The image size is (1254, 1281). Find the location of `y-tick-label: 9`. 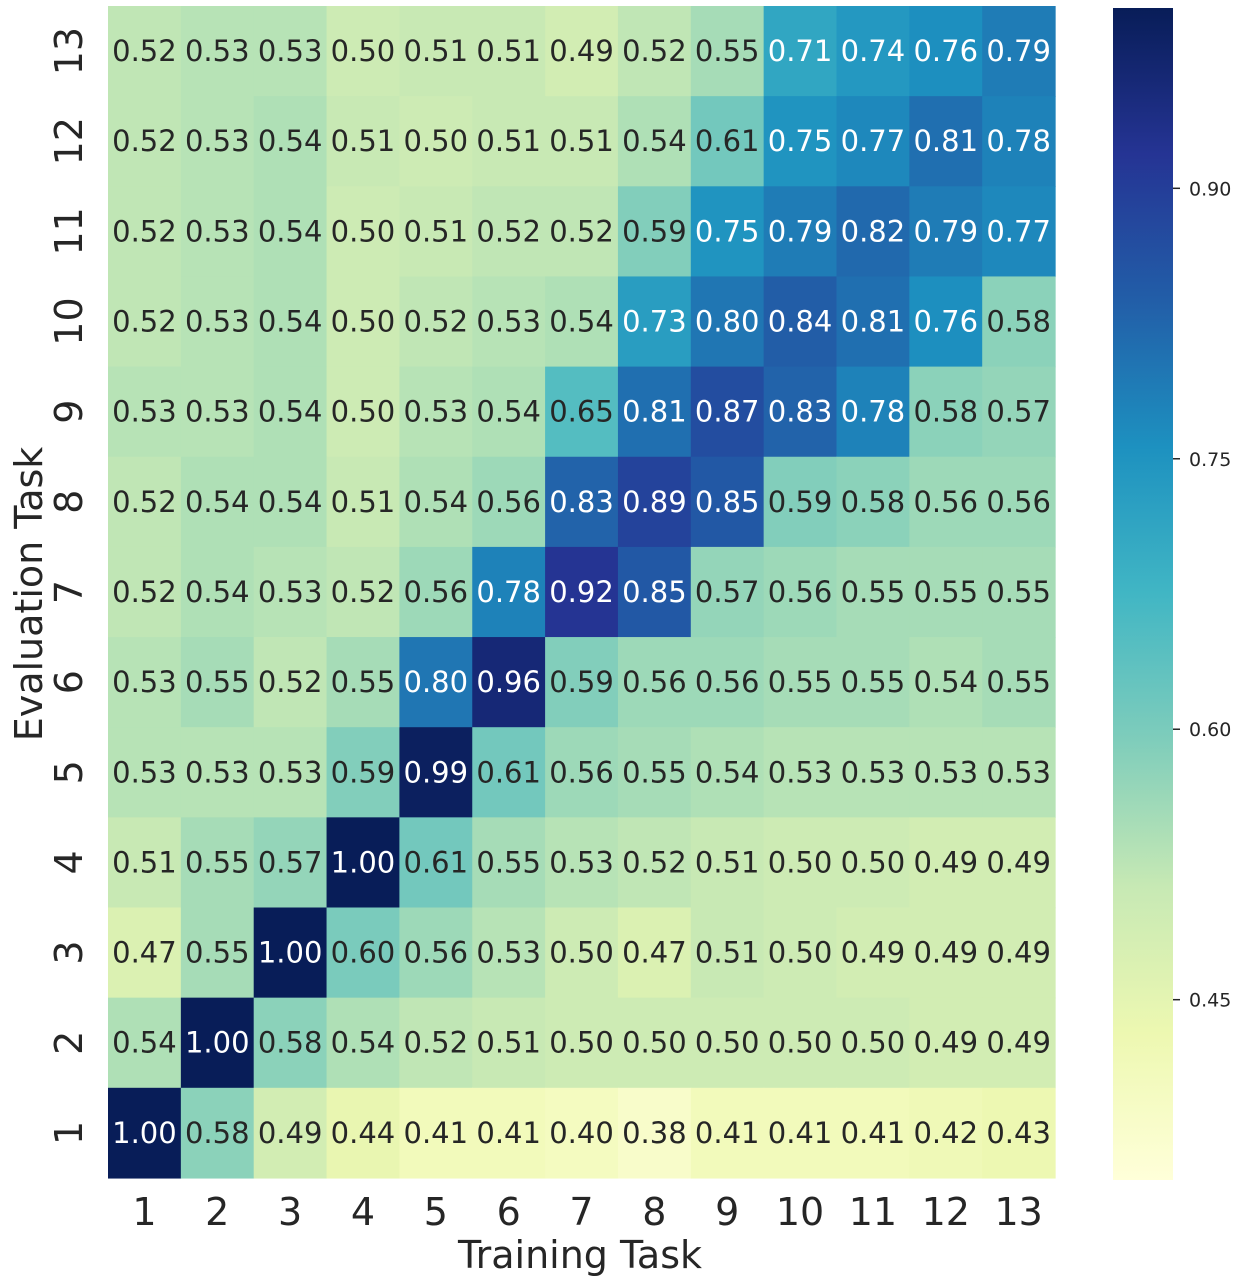

y-tick-label: 9 is located at coordinates (69, 412).